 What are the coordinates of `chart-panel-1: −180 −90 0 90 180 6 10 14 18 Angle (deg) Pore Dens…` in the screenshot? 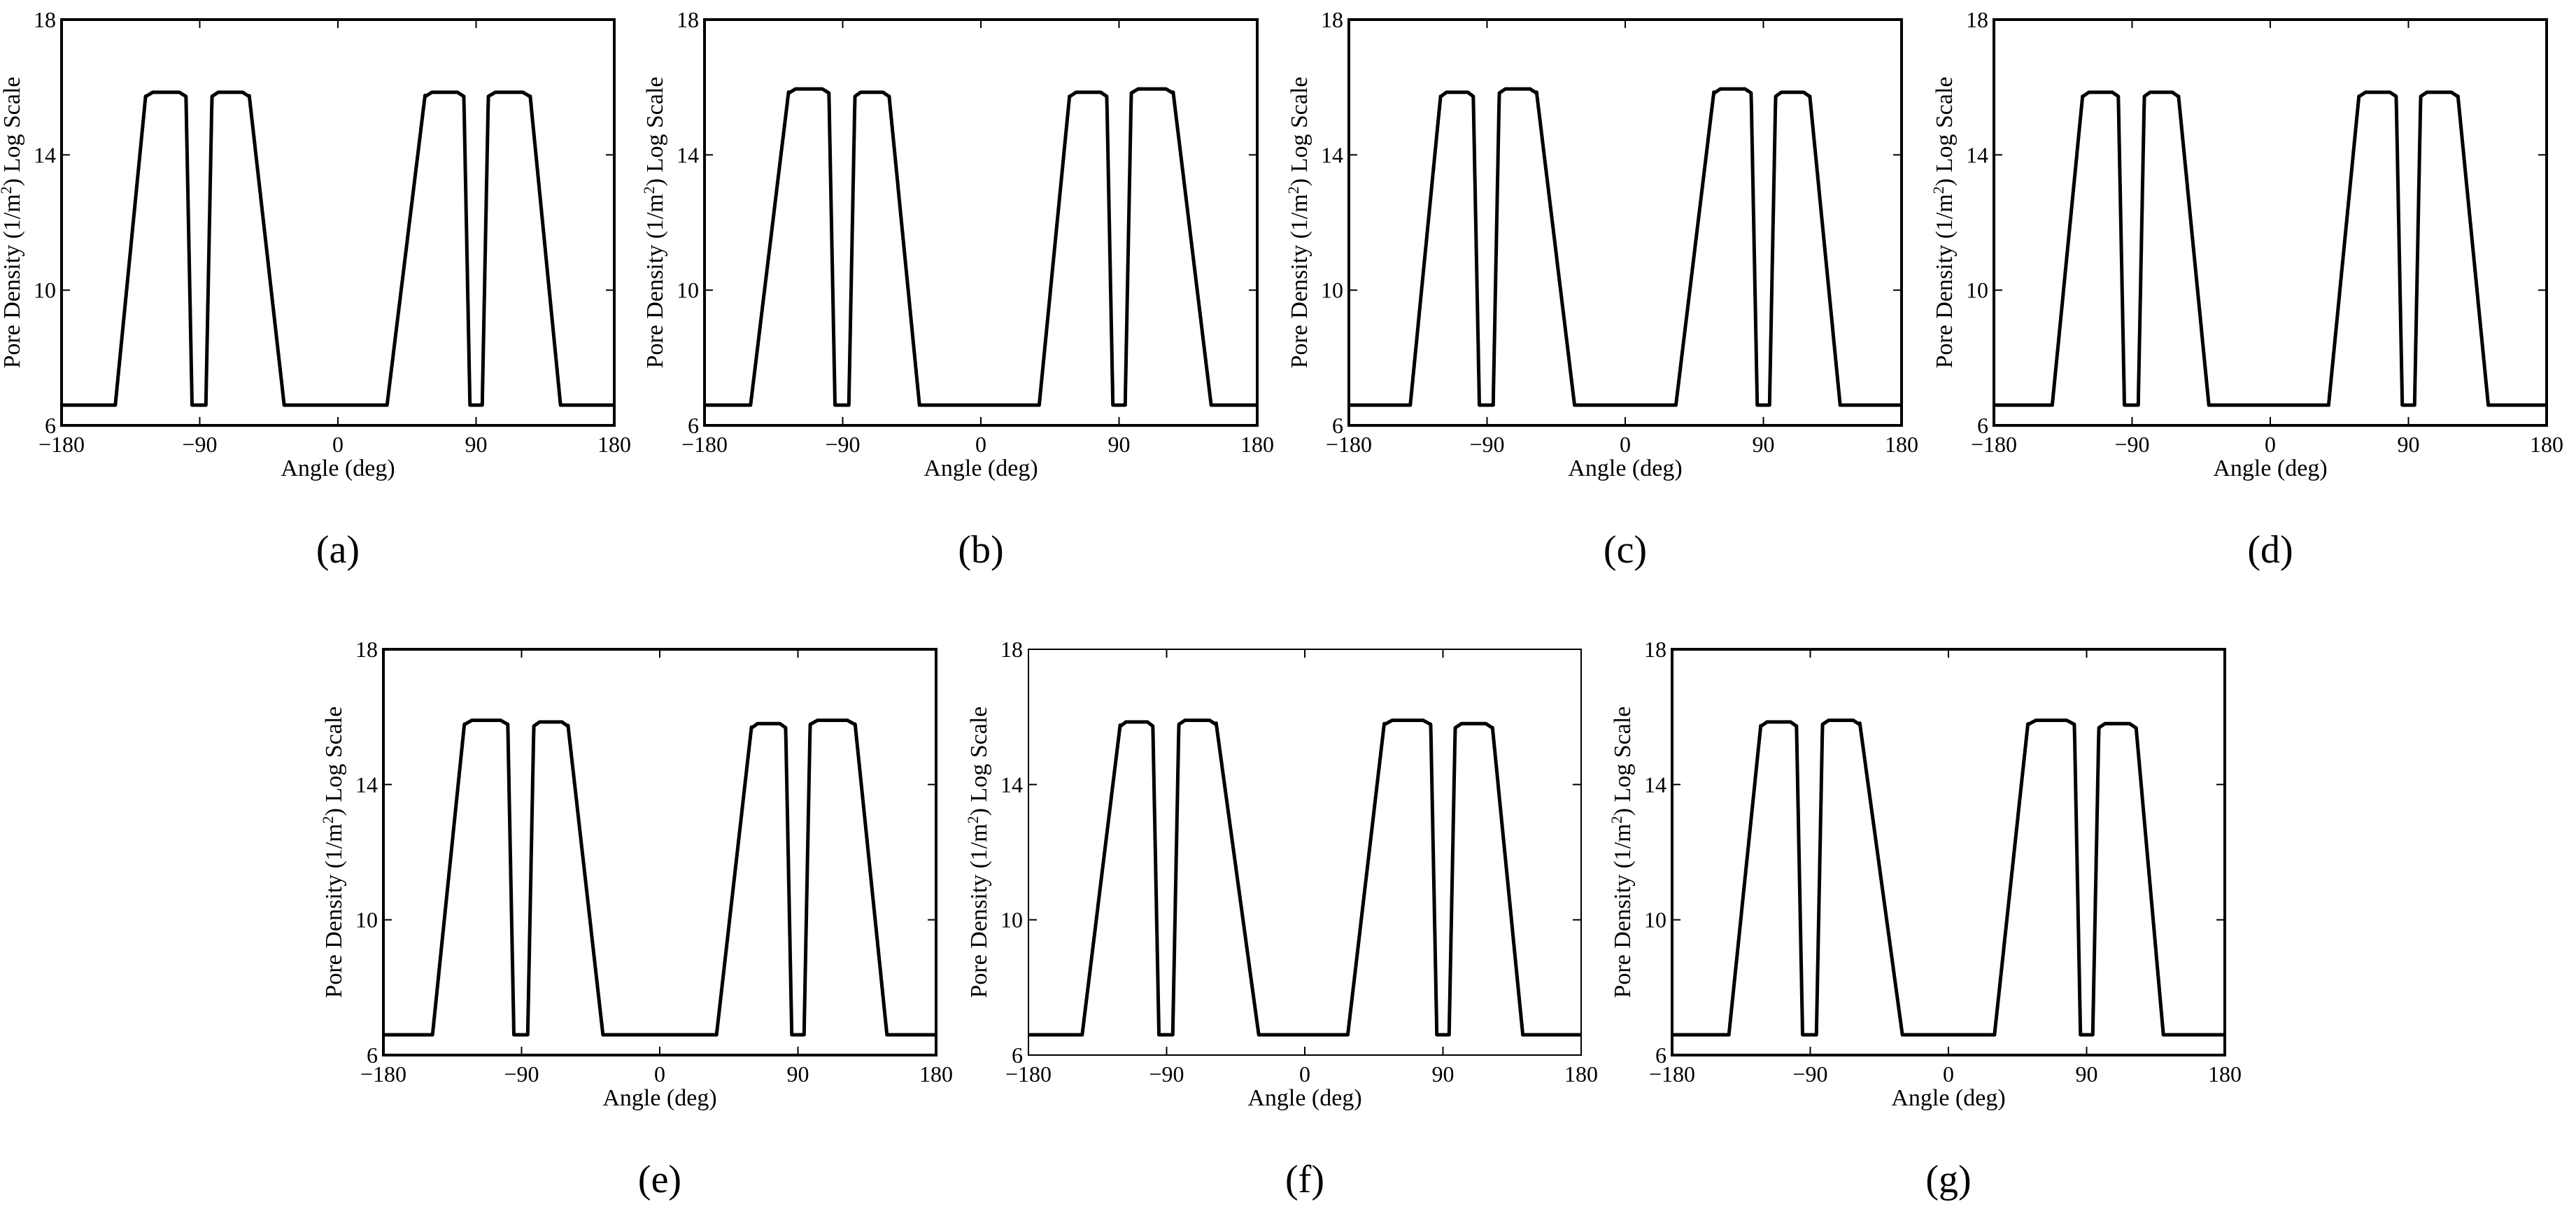 It's located at (957, 244).